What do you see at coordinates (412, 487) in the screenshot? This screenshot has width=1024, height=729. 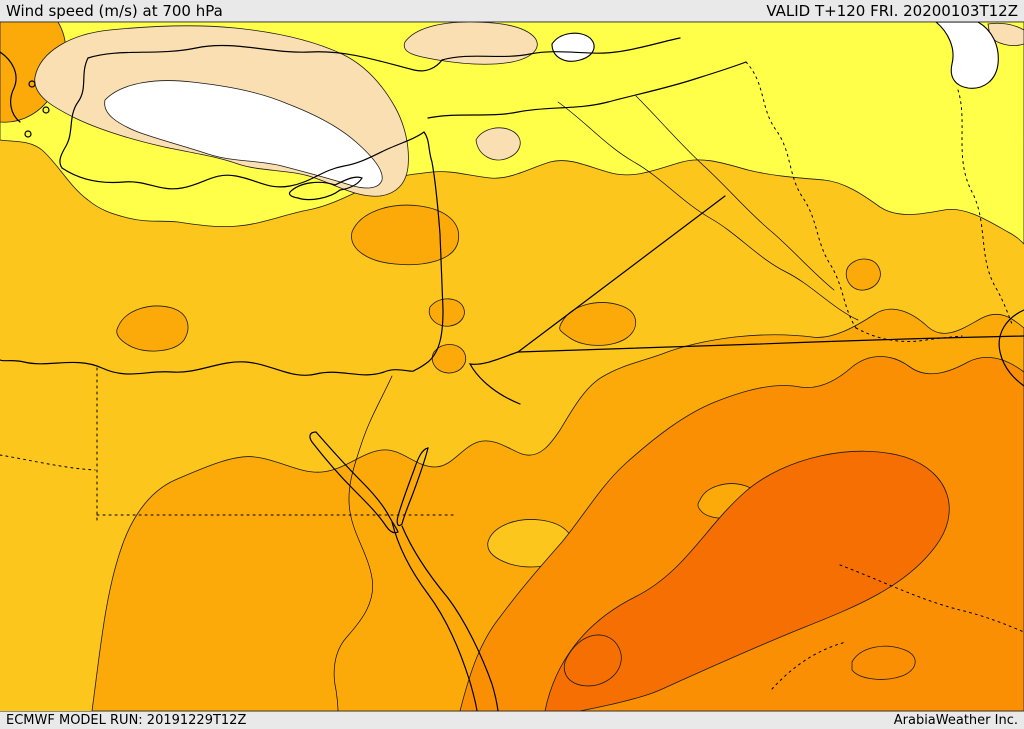 I see `gulf-of-aqaba` at bounding box center [412, 487].